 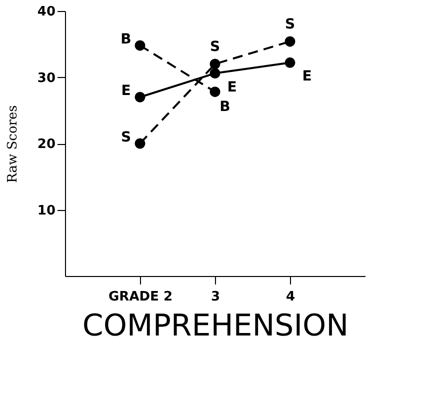 What do you see at coordinates (46, 78) in the screenshot?
I see `y-tick-label: 30` at bounding box center [46, 78].